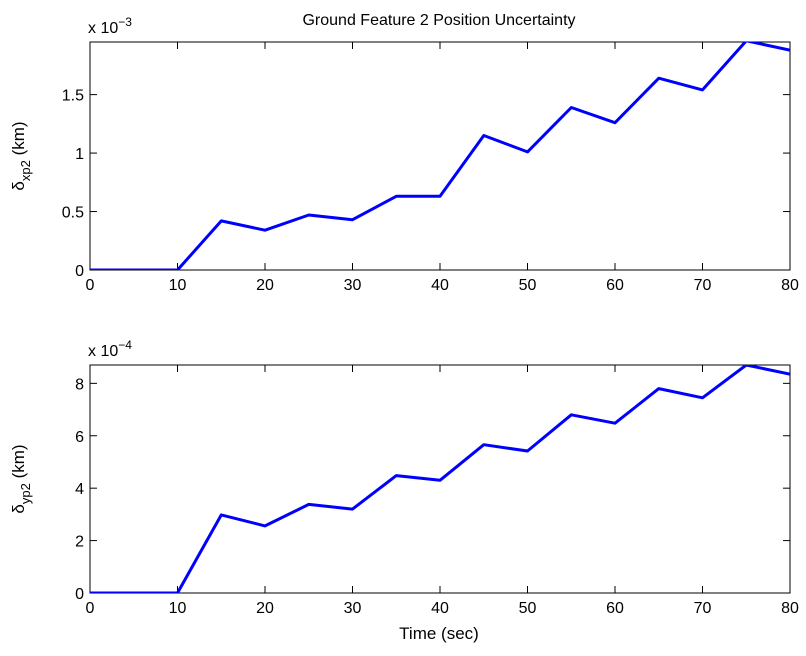 This screenshot has width=806, height=656. I want to click on bottom-x-tick-label: 0, so click(90, 608).